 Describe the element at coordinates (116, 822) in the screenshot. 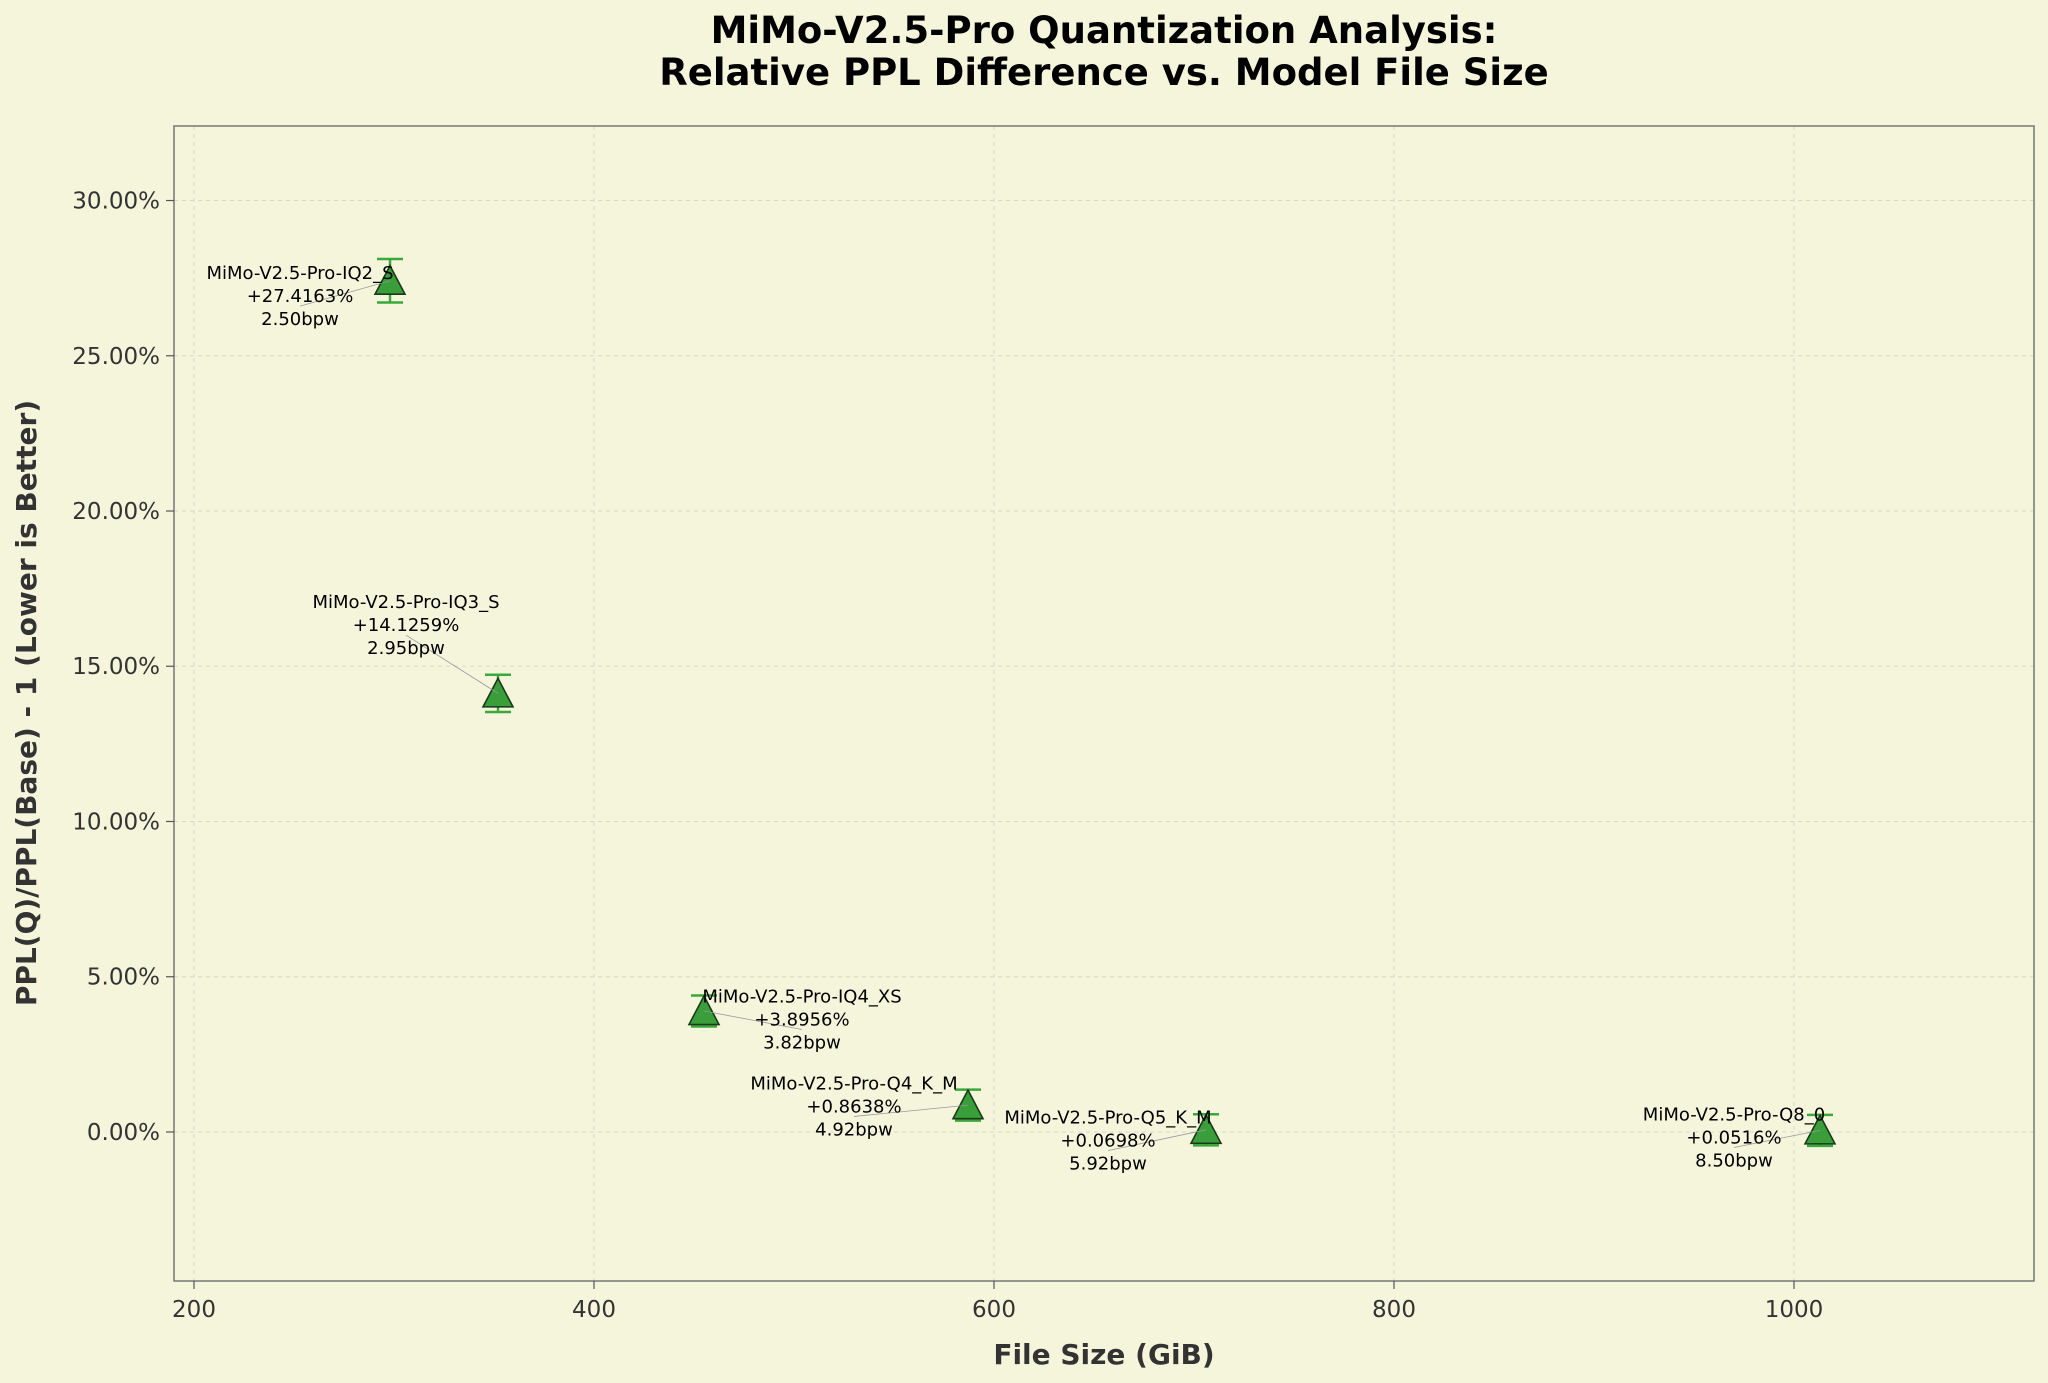

I see `y-tick-label: 10.00%` at that location.